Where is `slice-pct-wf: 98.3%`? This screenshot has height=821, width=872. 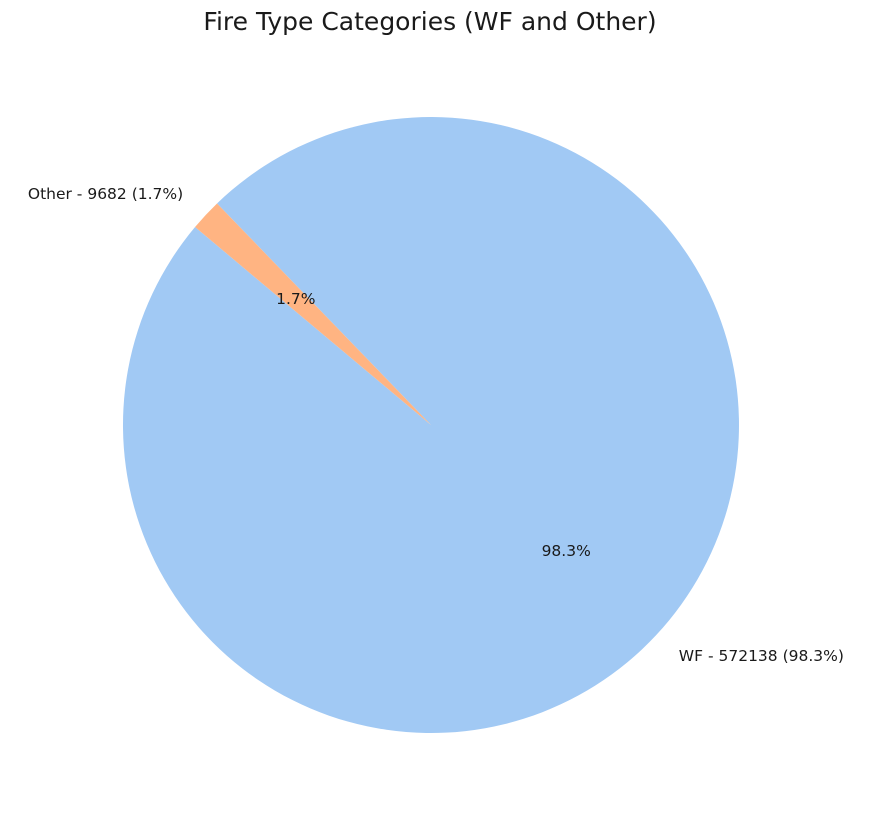
slice-pct-wf: 98.3% is located at coordinates (566, 551).